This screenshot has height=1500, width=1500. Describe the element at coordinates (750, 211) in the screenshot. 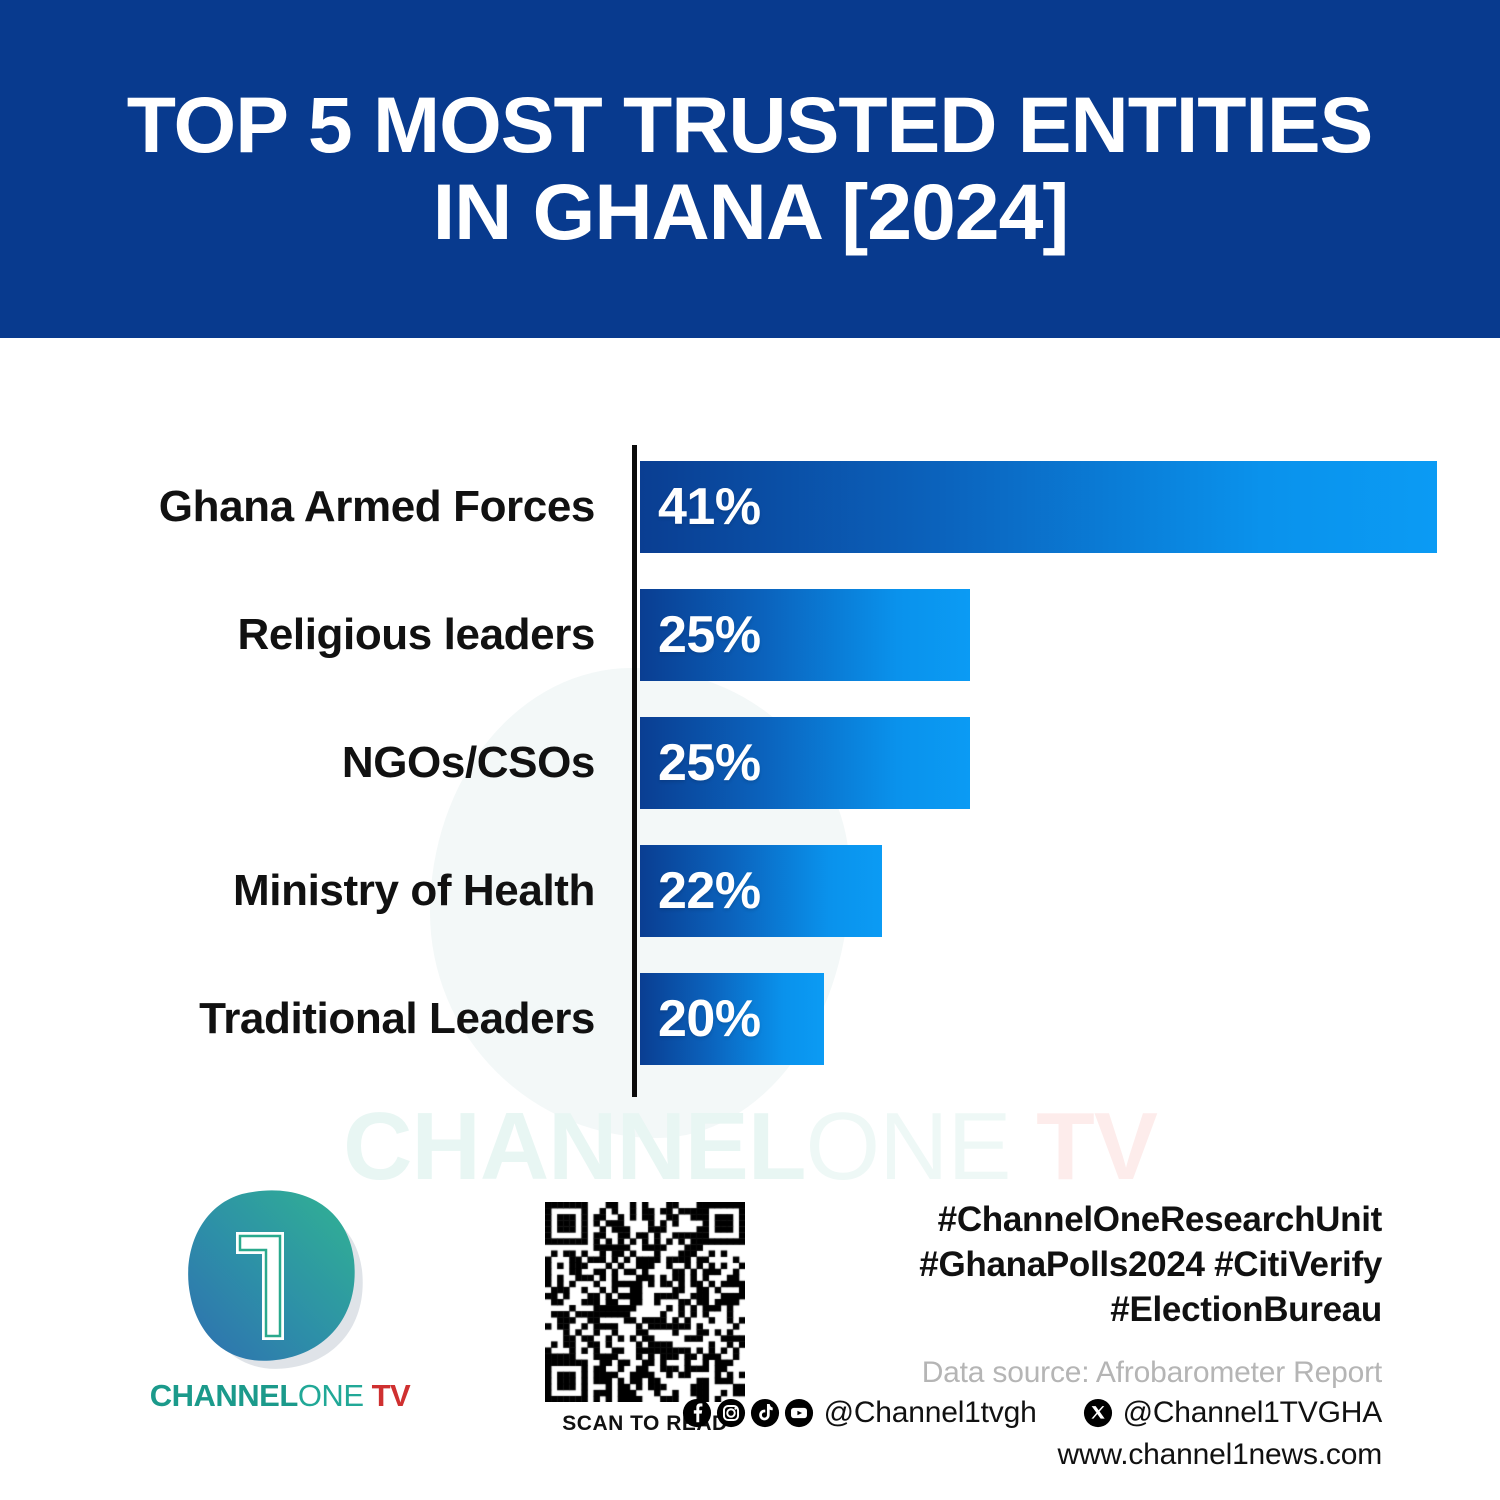

I see `page-title-line-2: IN GHANA [2024]` at that location.